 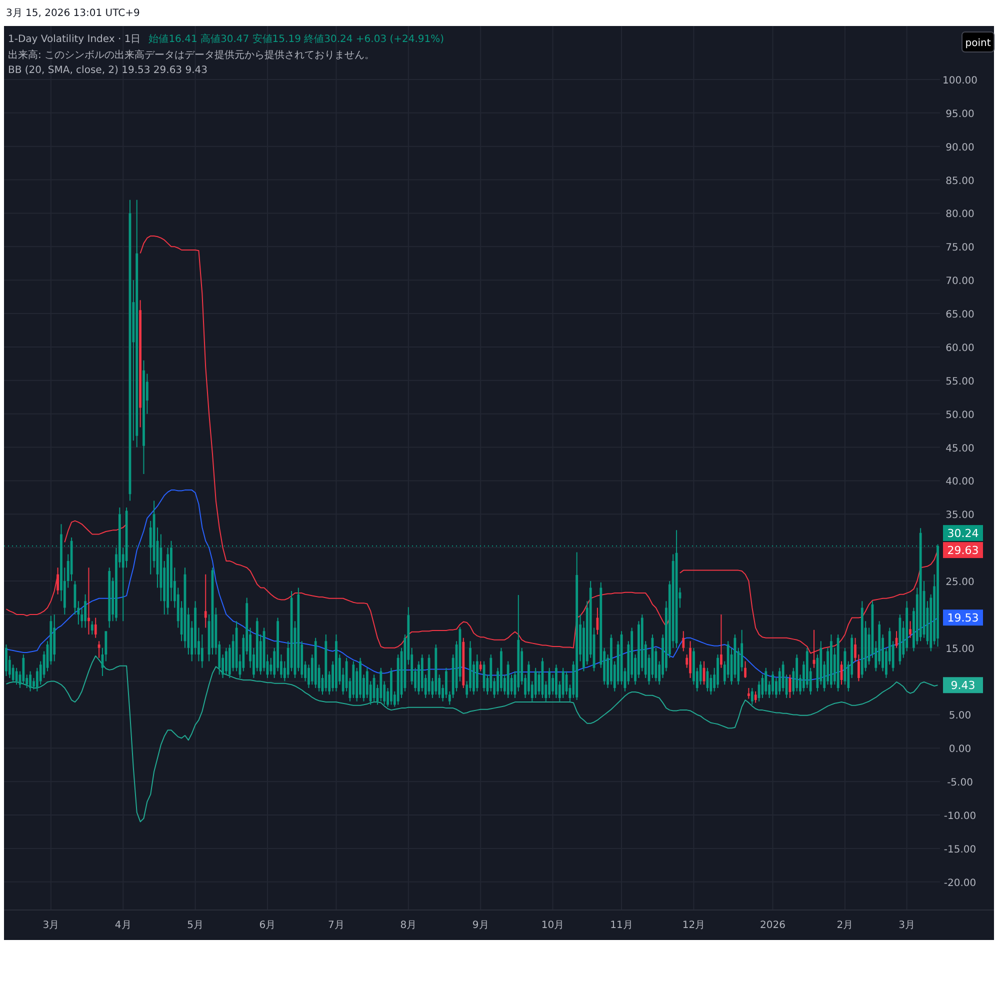 I want to click on x-tick-label: 2月, so click(x=845, y=925).